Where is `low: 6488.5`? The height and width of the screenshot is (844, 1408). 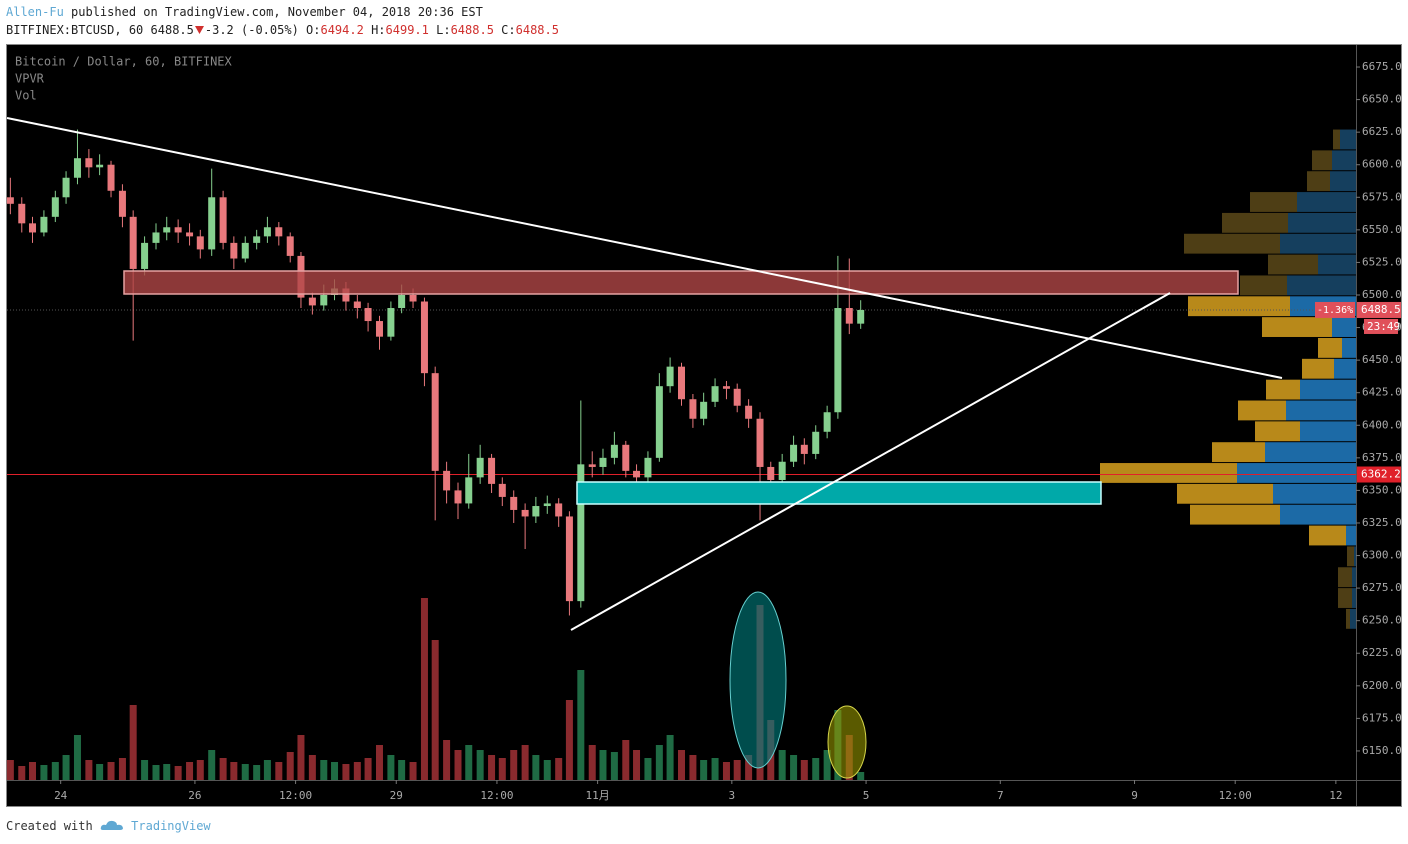 low: 6488.5 is located at coordinates (472, 30).